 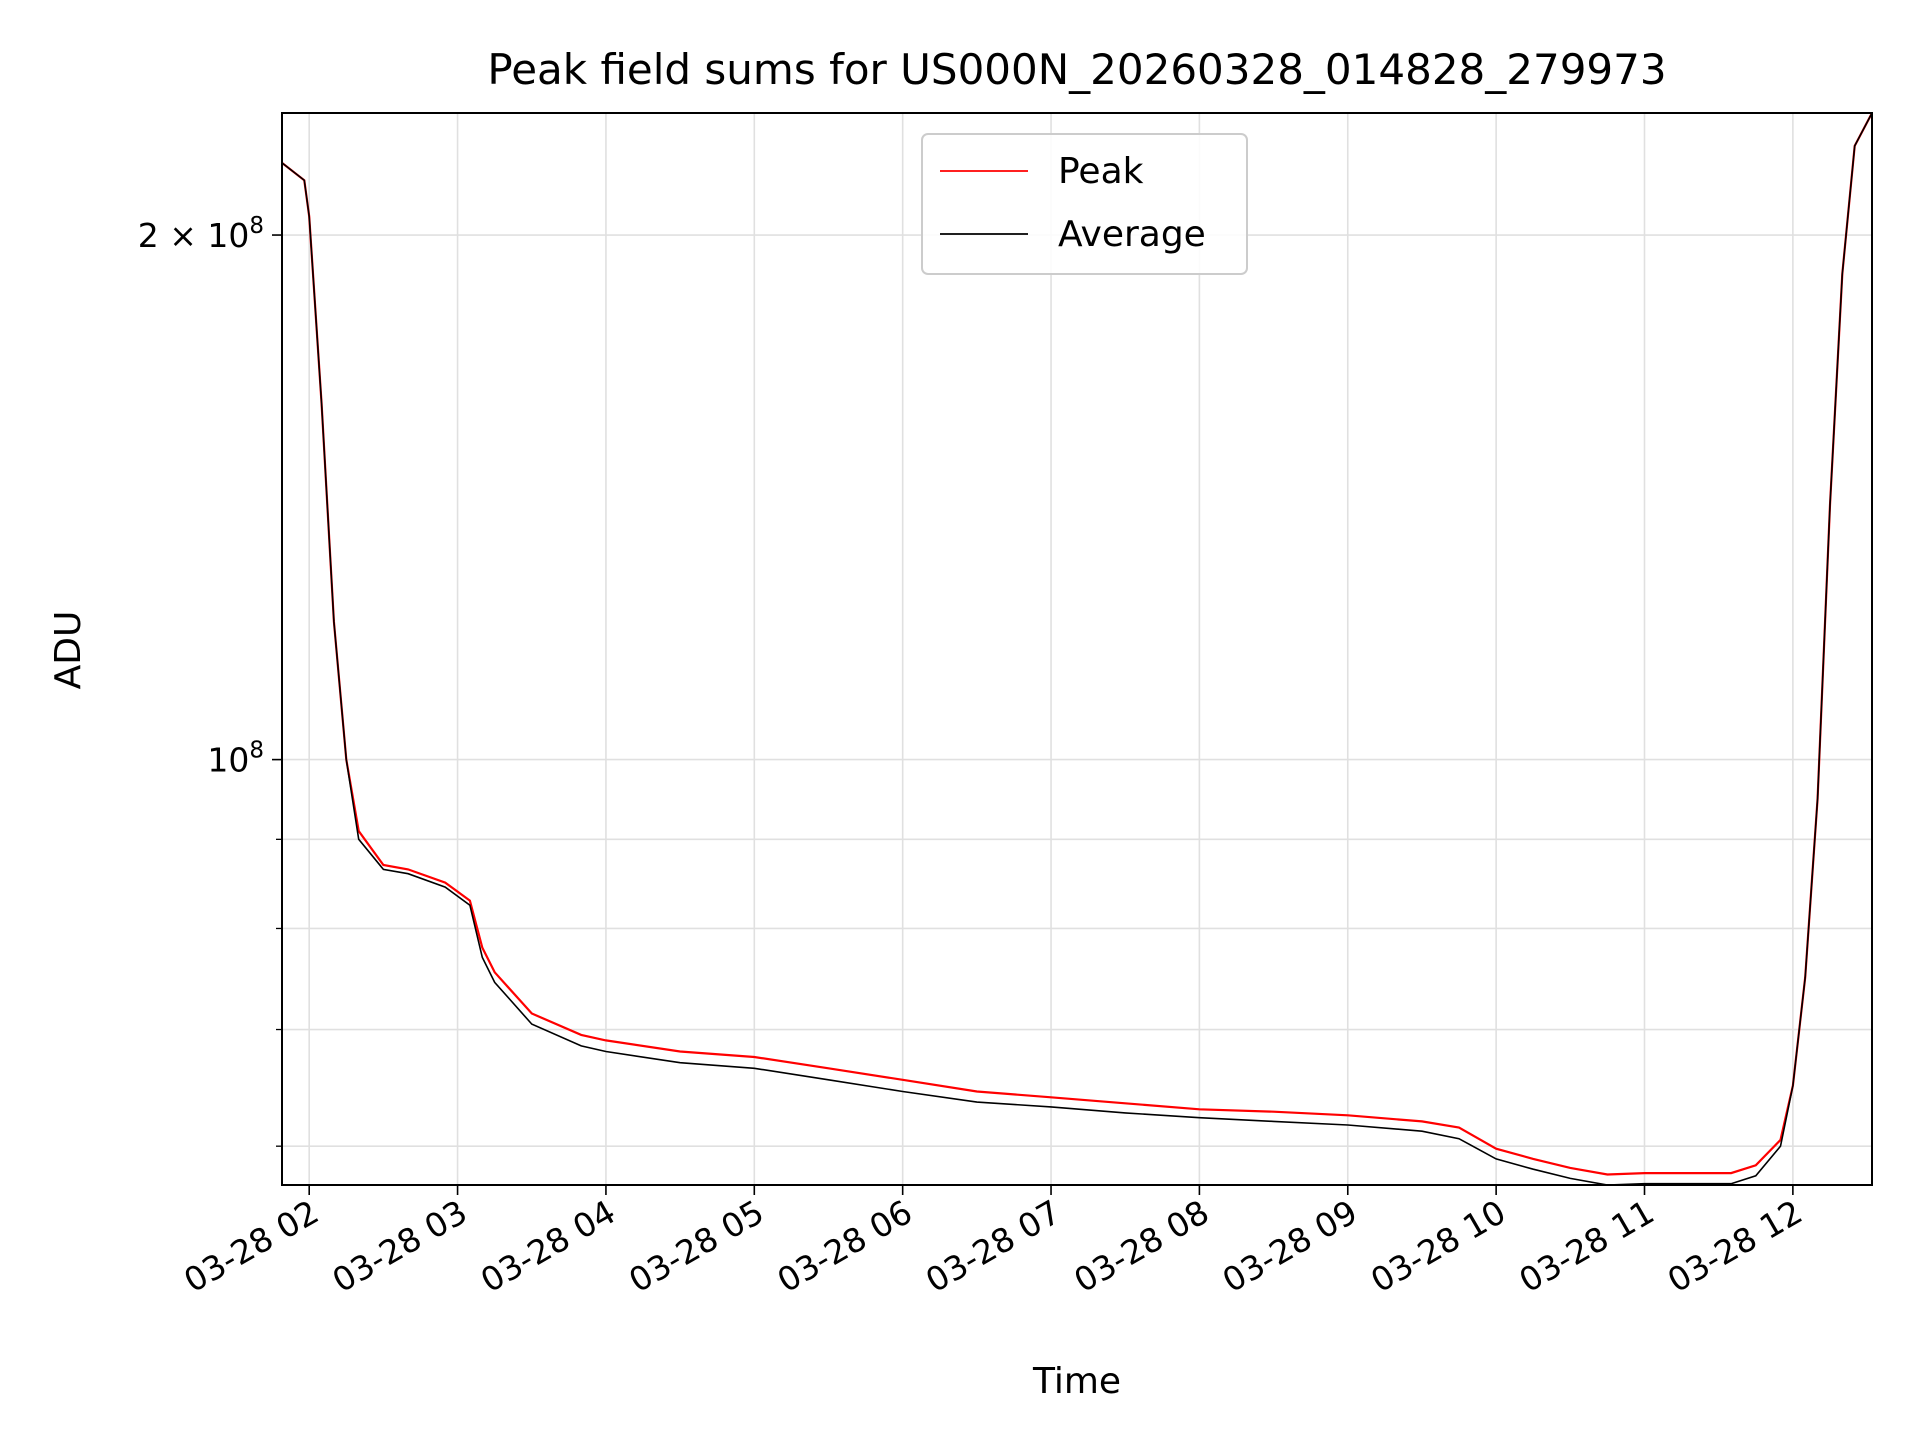 I want to click on legend-label-peak: Peak, so click(x=1101, y=171).